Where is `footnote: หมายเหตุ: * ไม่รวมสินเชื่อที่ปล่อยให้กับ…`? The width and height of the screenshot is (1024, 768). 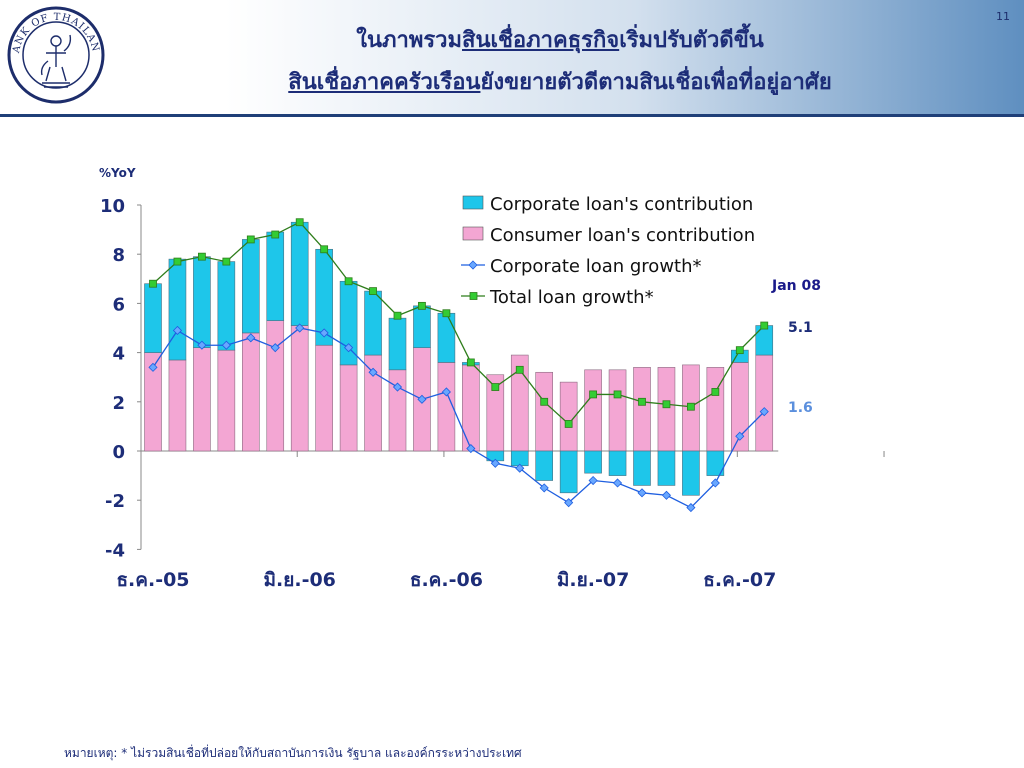 footnote: หมายเหตุ: * ไม่รวมสินเชื่อที่ปล่อยให้กับ… is located at coordinates (293, 753).